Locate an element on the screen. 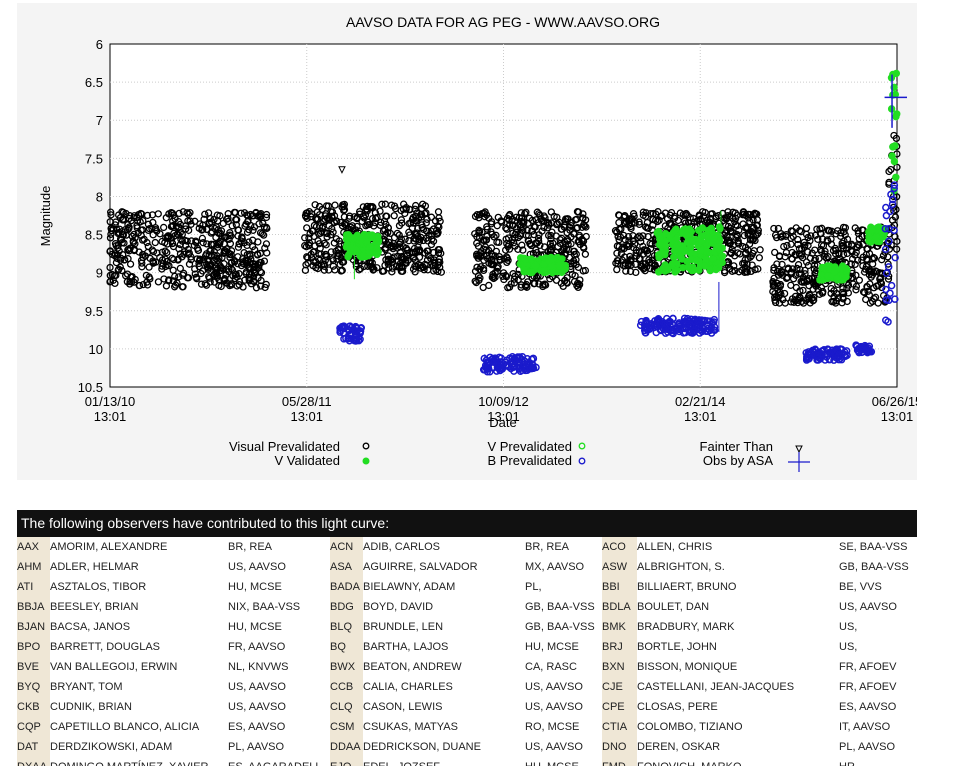  x-tick-time: 13:01 is located at coordinates (700, 416).